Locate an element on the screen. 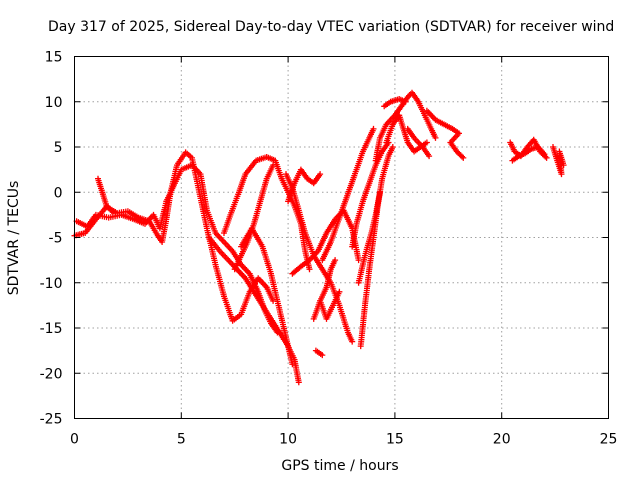 This screenshot has width=640, height=480. x-tick-label: 5 is located at coordinates (181, 440).